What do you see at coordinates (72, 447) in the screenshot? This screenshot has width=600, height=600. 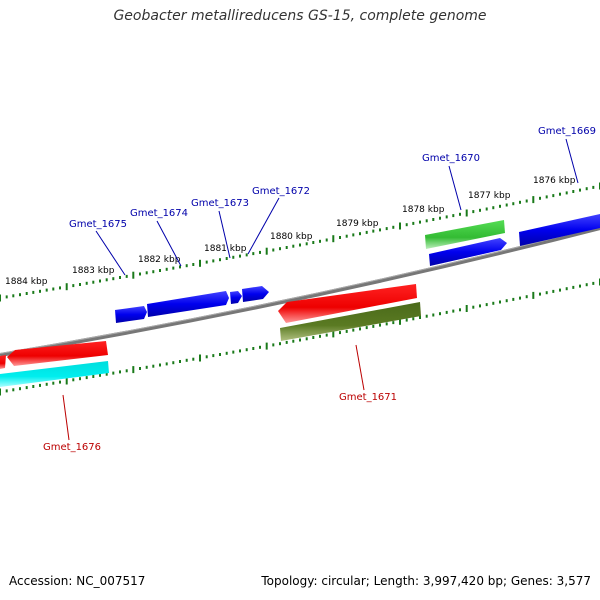 I see `gene-label-Gmet_1676: Gmet_1676` at bounding box center [72, 447].